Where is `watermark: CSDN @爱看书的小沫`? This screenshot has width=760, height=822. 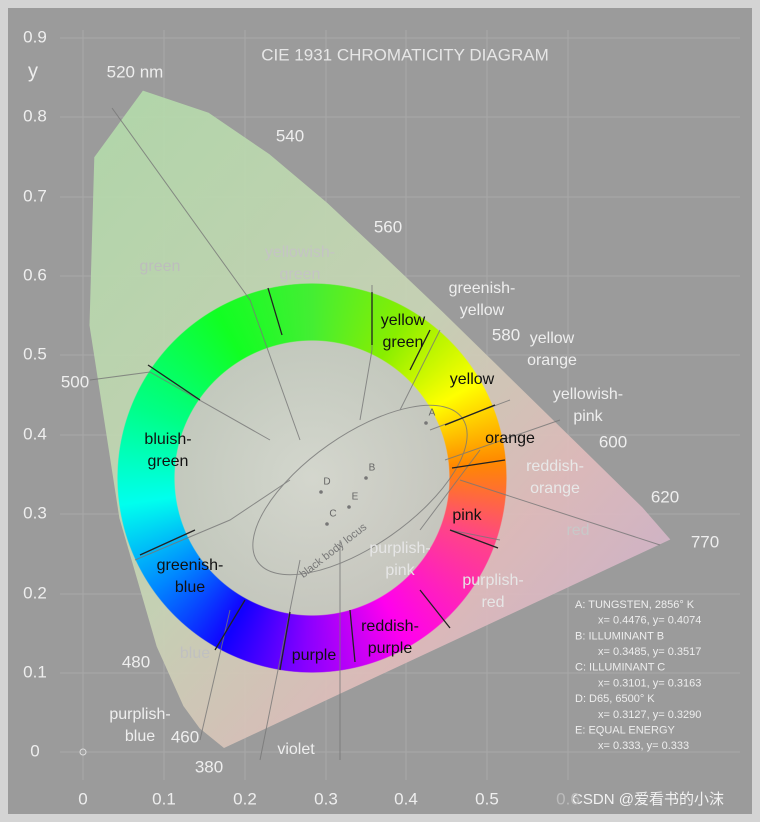 watermark: CSDN @爱看书的小沫 is located at coordinates (648, 799).